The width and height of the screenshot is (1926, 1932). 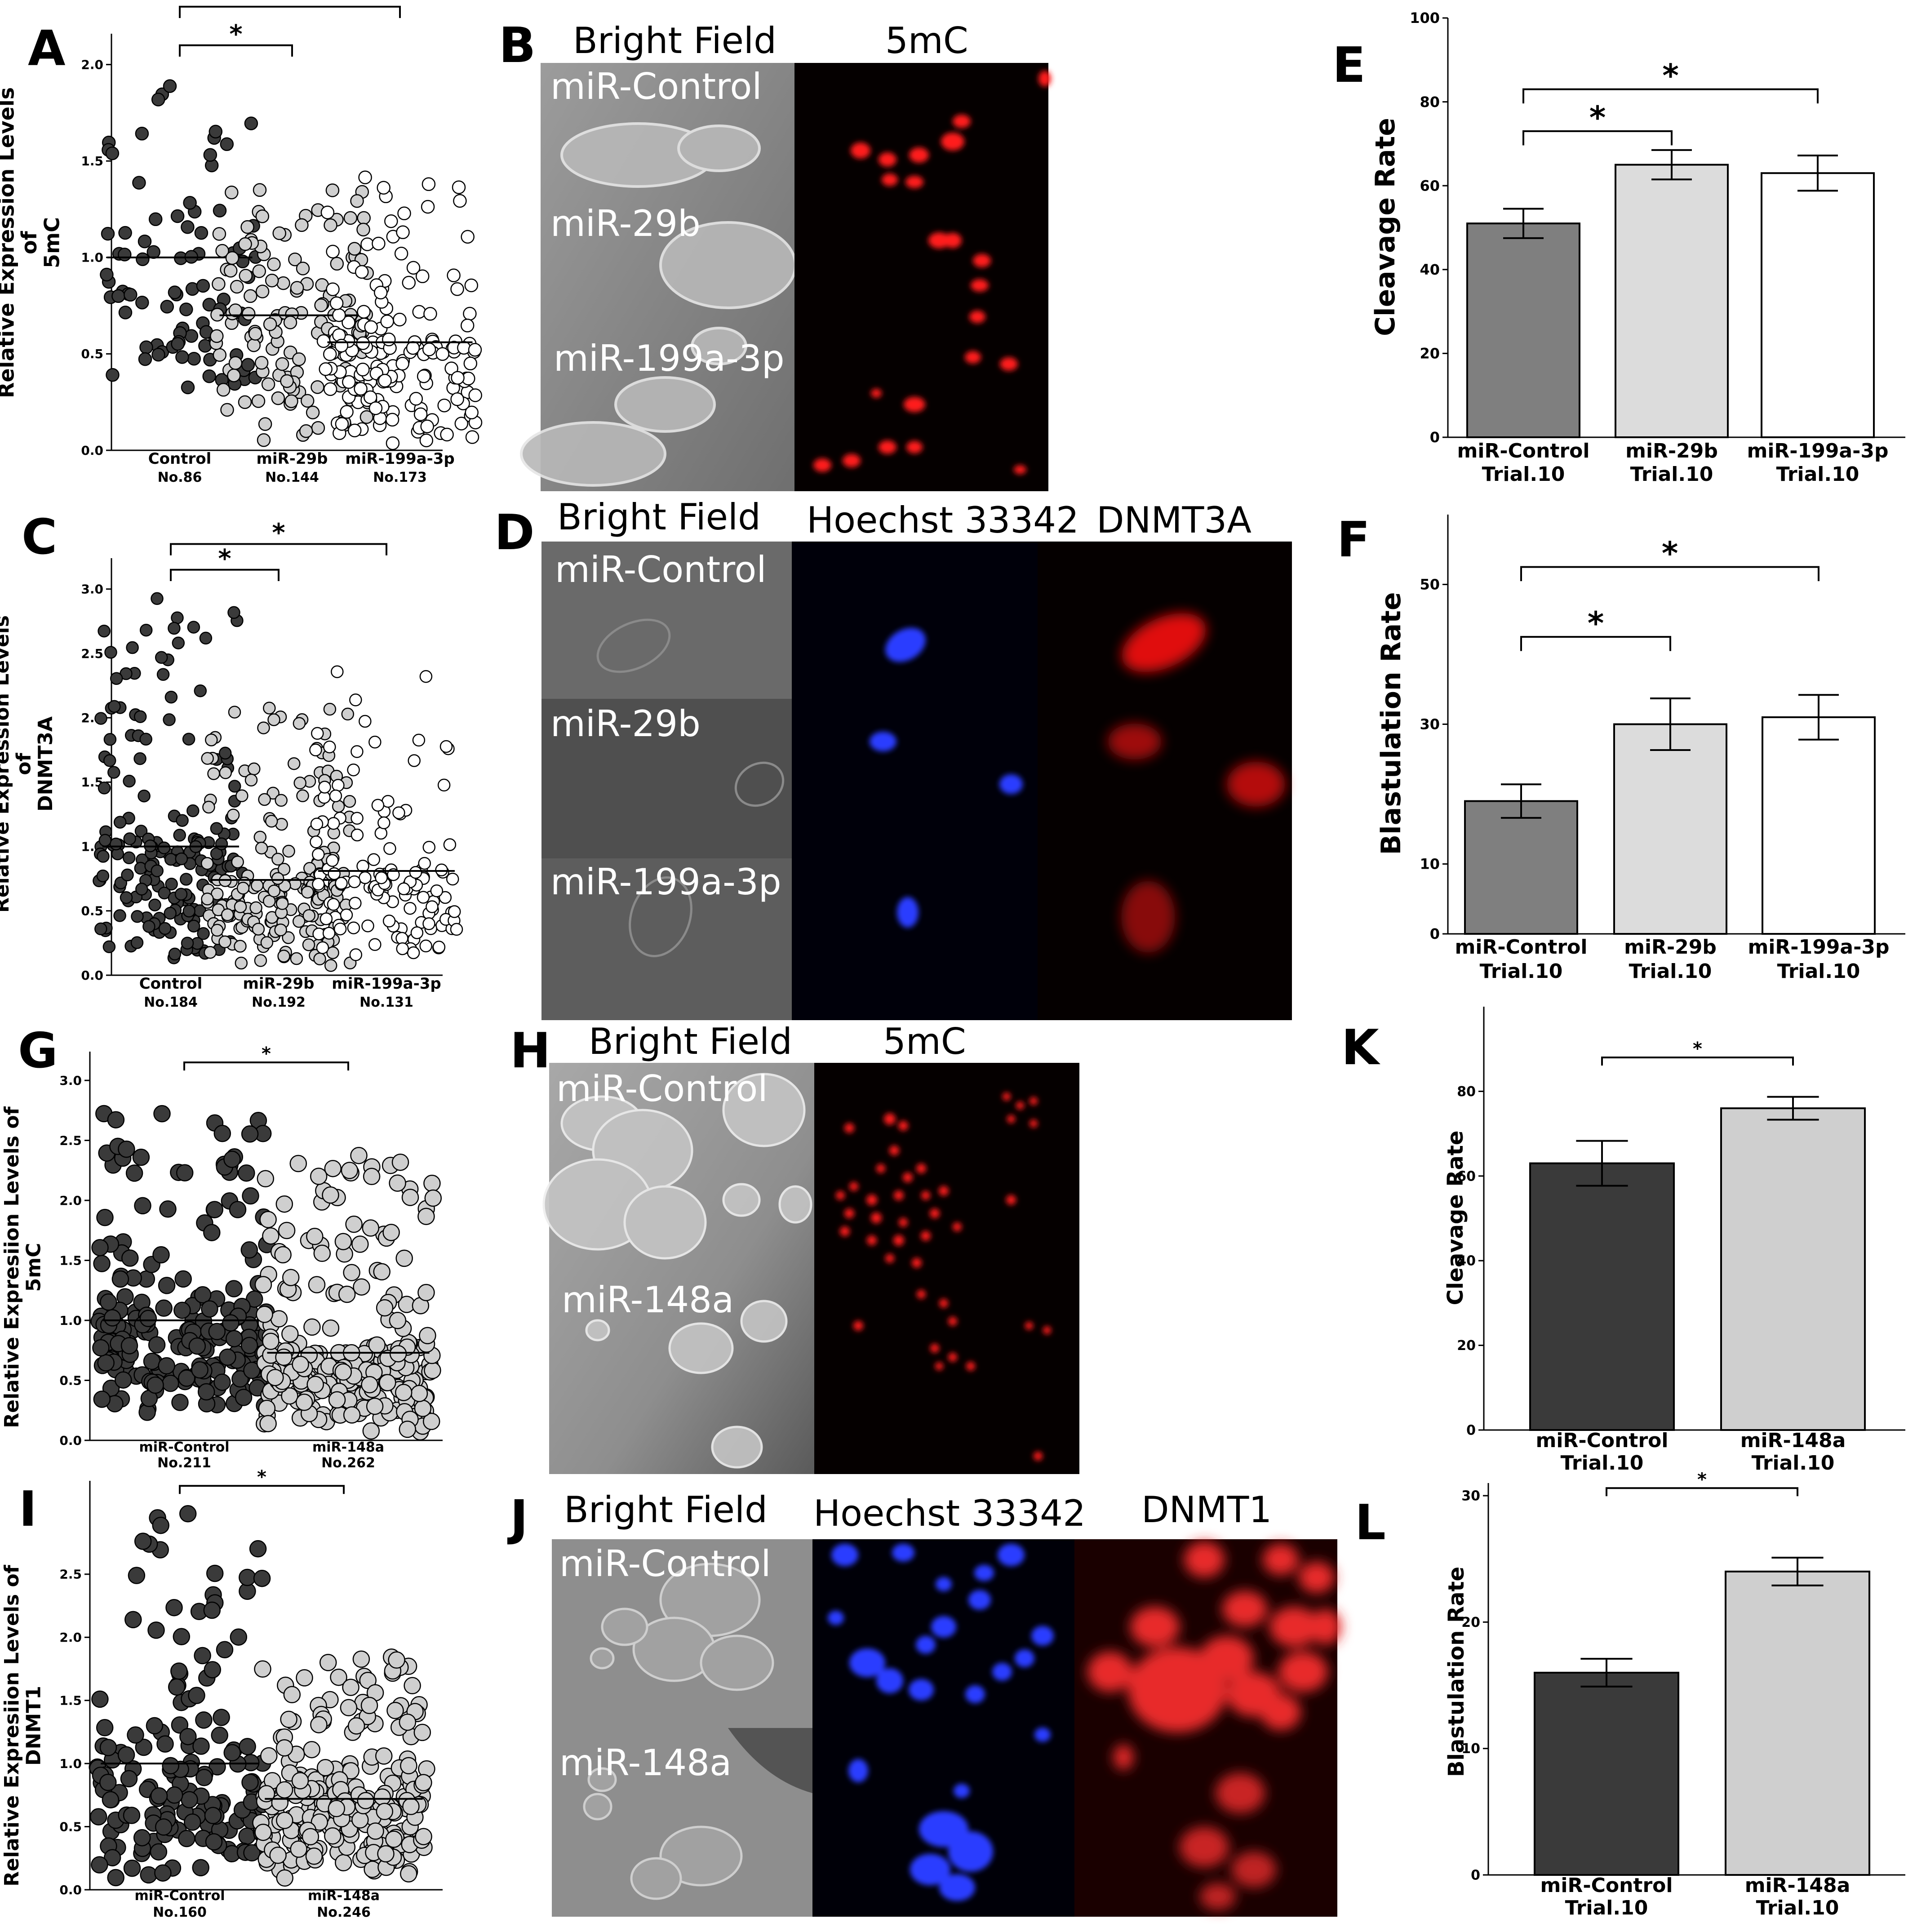 I want to click on panel-b-brightfield-embryos, so click(x=659, y=304).